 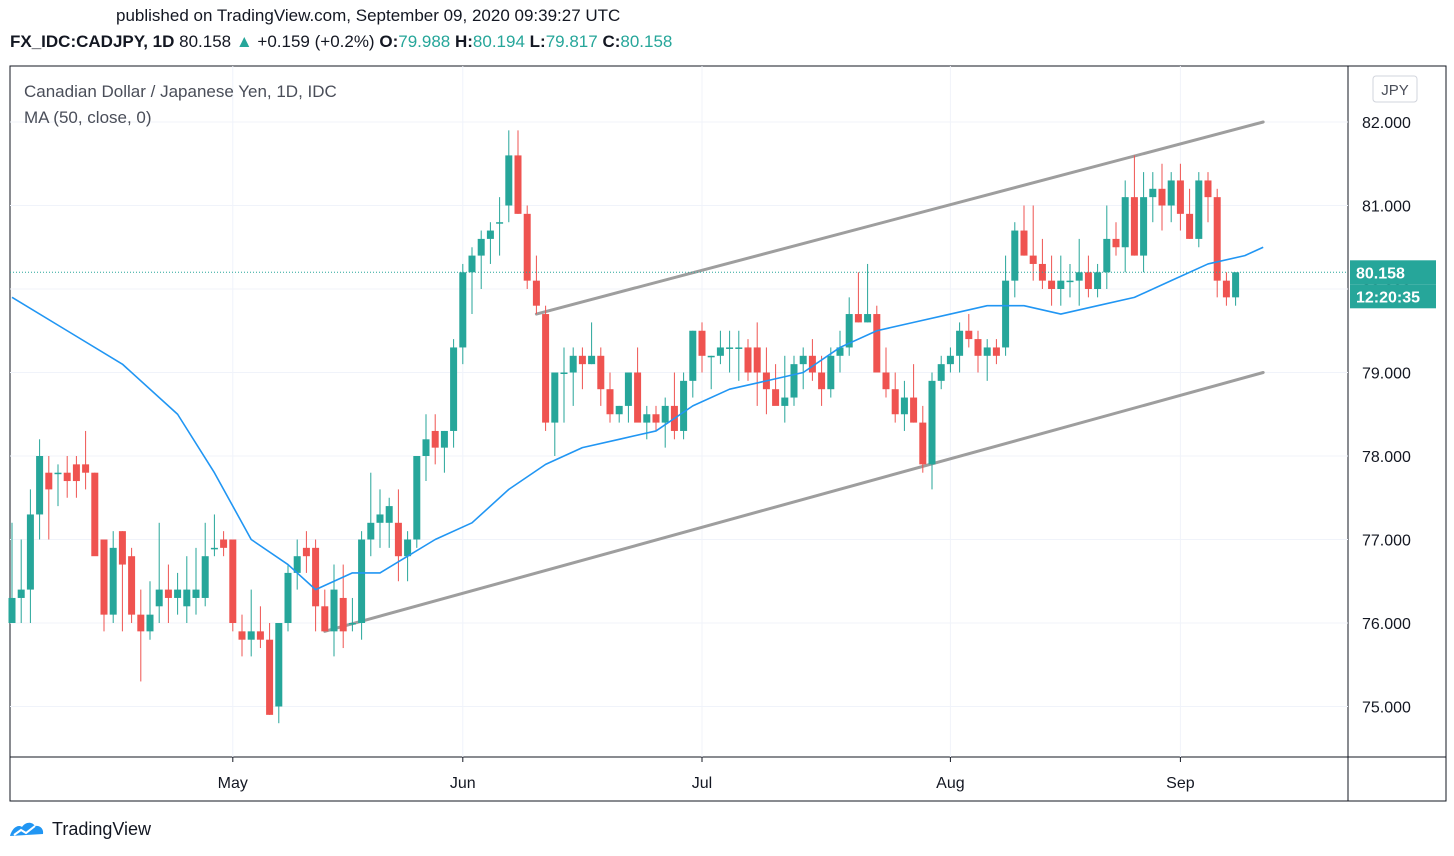 What do you see at coordinates (702, 783) in the screenshot?
I see `time-tick-label: Jul` at bounding box center [702, 783].